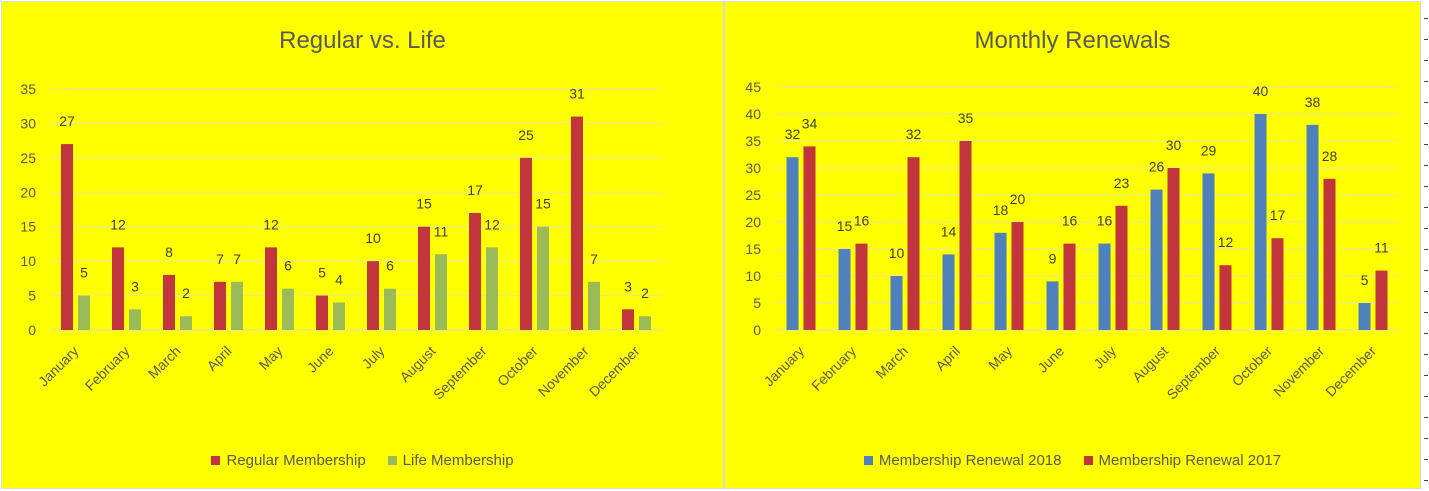 The height and width of the screenshot is (491, 1429). Describe the element at coordinates (28, 89) in the screenshot. I see `y-tick-label: 35` at that location.